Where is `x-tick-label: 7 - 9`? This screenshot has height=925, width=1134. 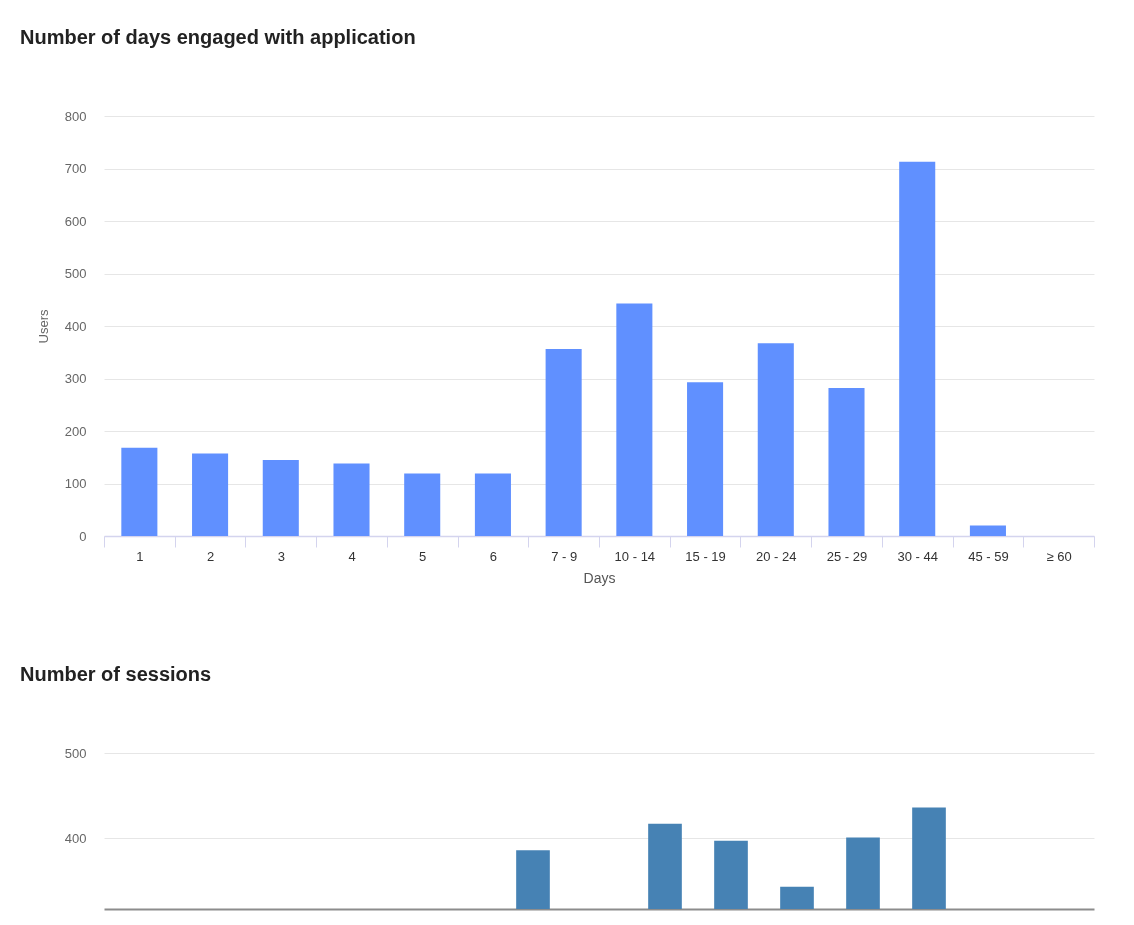 x-tick-label: 7 - 9 is located at coordinates (564, 556).